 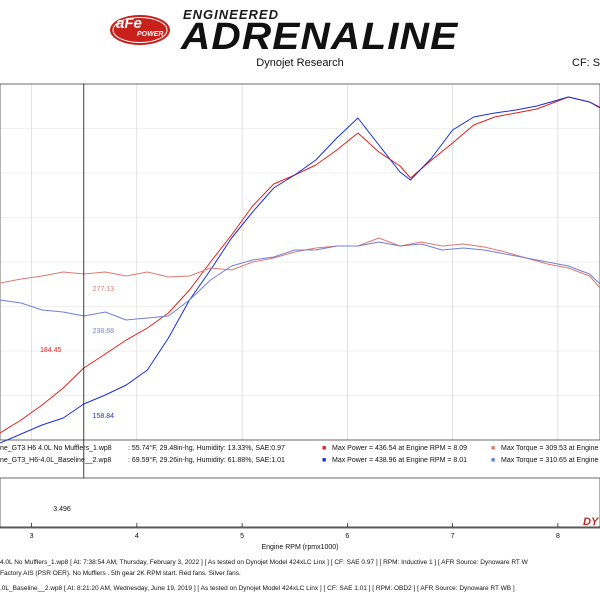 What do you see at coordinates (324, 460) in the screenshot?
I see `run2-power-swatch: ■` at bounding box center [324, 460].